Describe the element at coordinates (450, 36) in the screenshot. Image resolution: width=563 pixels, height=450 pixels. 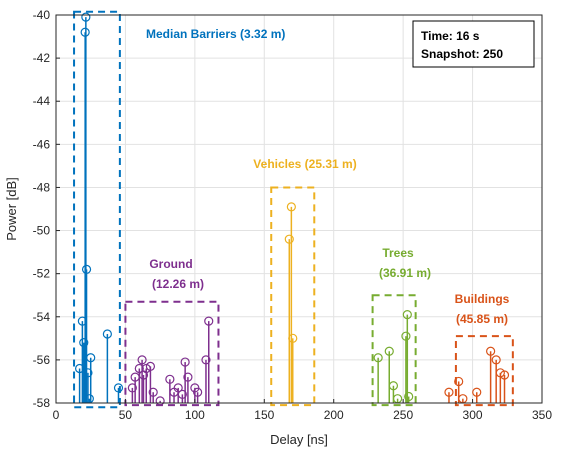
I see `time-label: Time: 16 s` at that location.